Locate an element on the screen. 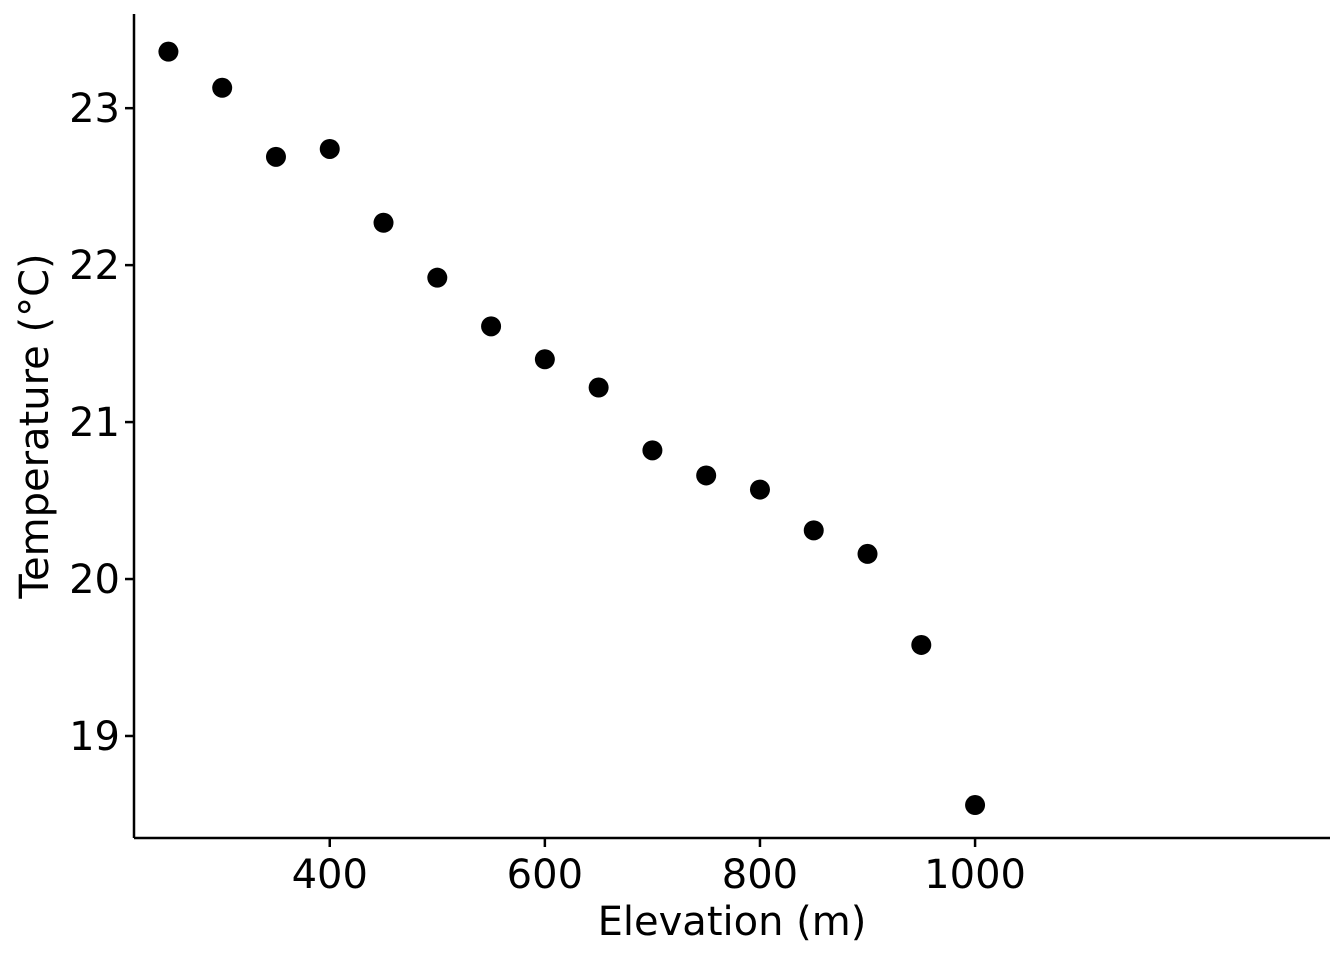 This screenshot has height=960, width=1344. x-tick-label: 400 is located at coordinates (330, 875).